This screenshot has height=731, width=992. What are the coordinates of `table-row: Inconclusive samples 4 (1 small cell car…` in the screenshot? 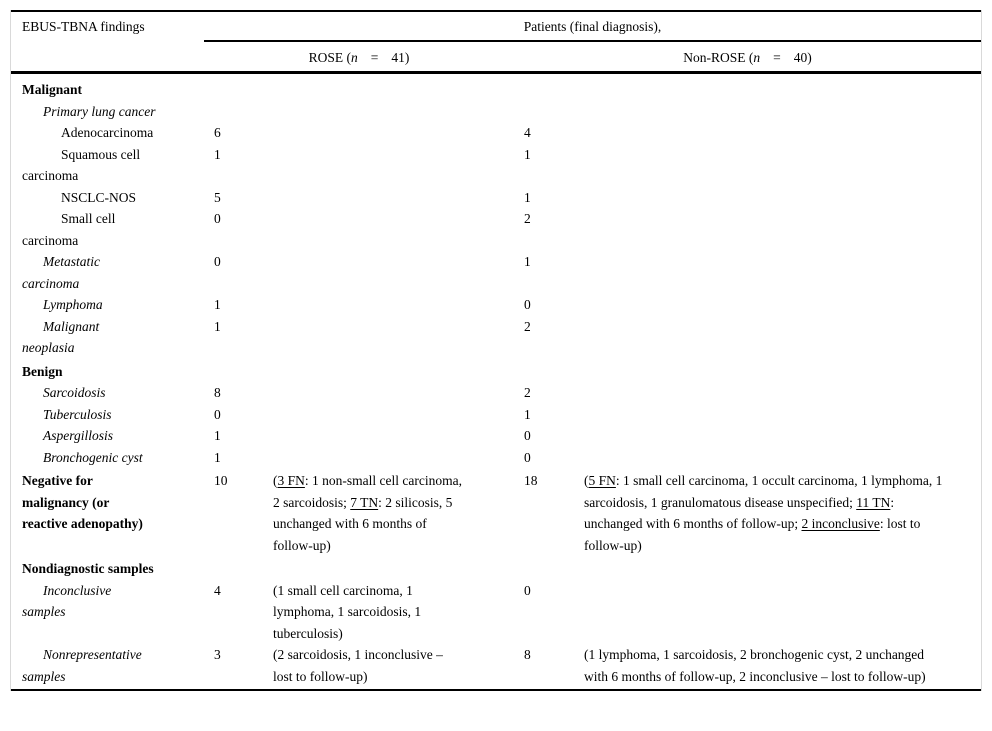 It's located at (496, 612).